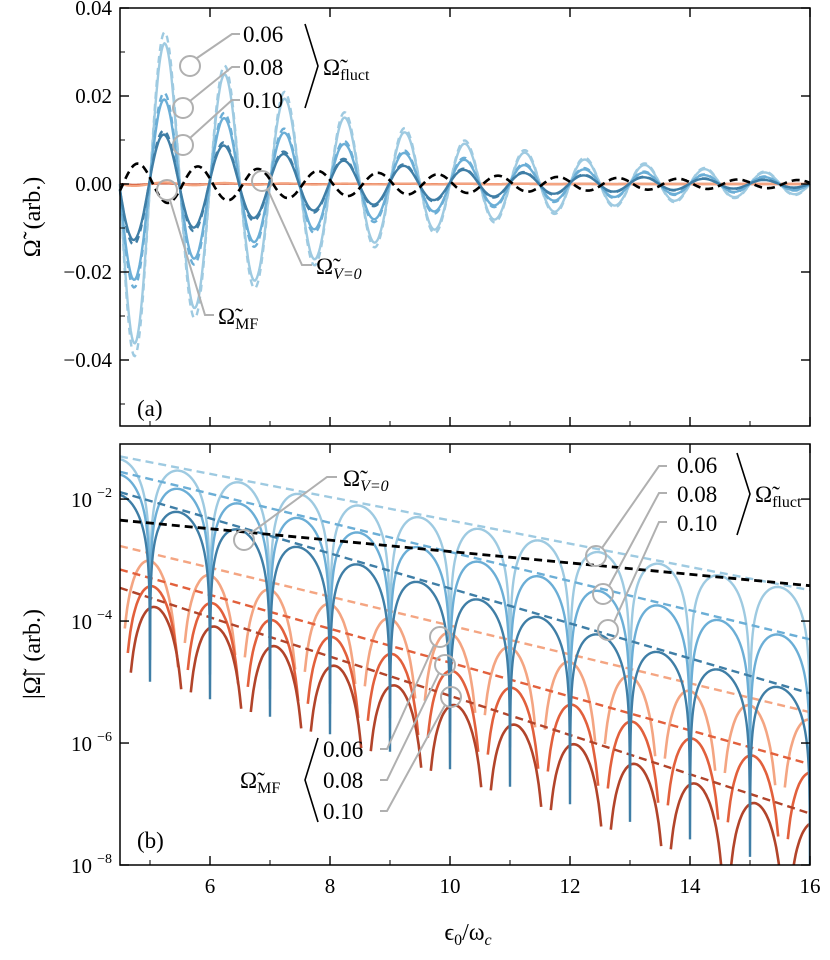  Describe the element at coordinates (150, 408) in the screenshot. I see `panel-a-label: (a)` at that location.